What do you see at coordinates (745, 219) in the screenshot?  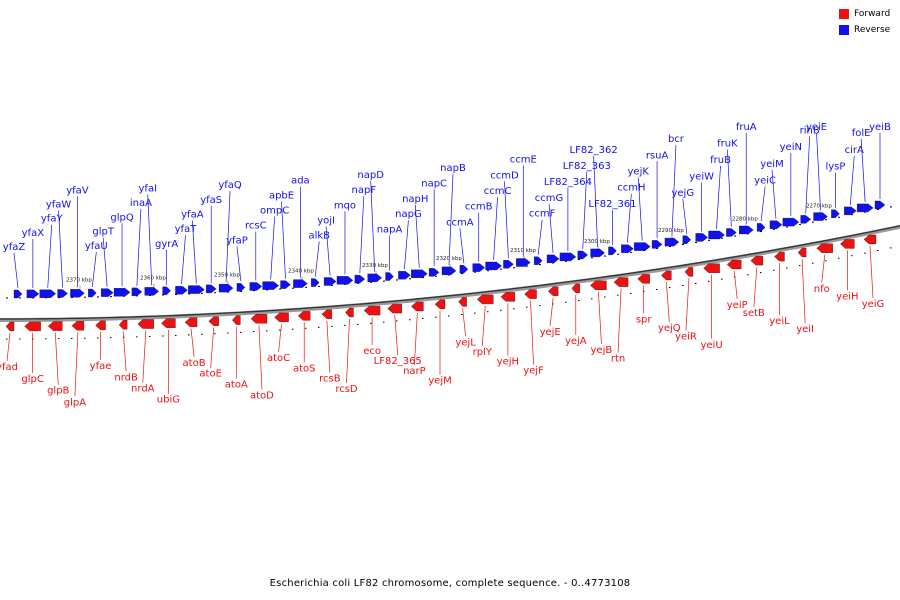 I see `kbp-tick-label: 2280 kbp` at bounding box center [745, 219].